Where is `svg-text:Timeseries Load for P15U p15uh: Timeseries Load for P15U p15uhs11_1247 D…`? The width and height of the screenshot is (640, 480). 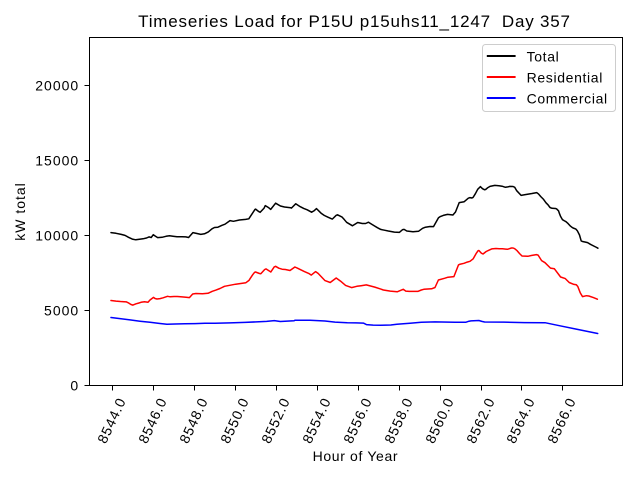 svg-text:Timeseries Load for P15U p15uh: Timeseries Load for P15U p15uhs11_1247 D… is located at coordinates (354, 21).